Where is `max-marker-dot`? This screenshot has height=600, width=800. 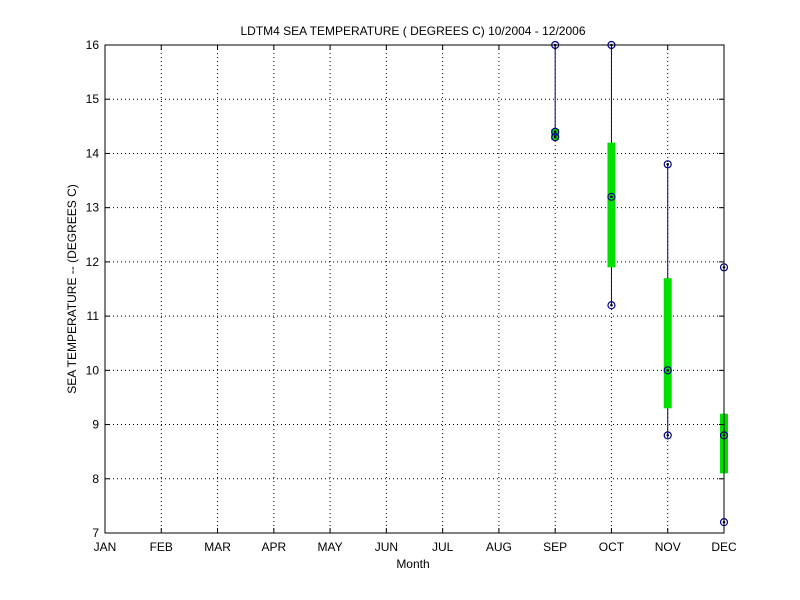
max-marker-dot is located at coordinates (668, 164).